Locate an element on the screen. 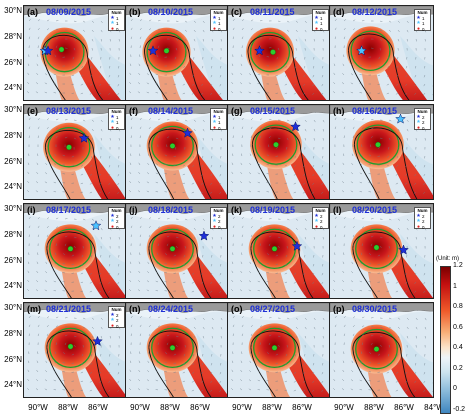  panel-date: 08/12/2015 is located at coordinates (375, 12).